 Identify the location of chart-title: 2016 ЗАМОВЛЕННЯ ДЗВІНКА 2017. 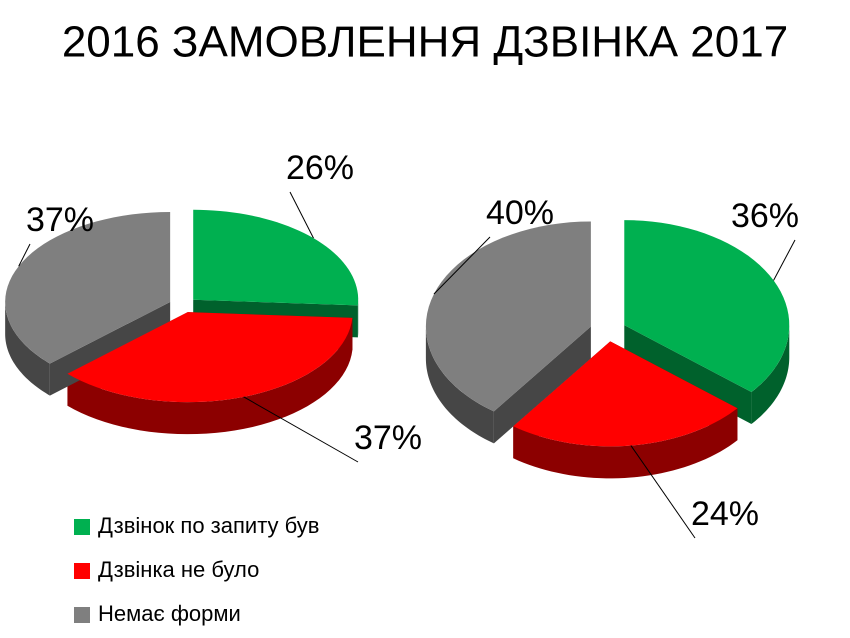
(425, 42).